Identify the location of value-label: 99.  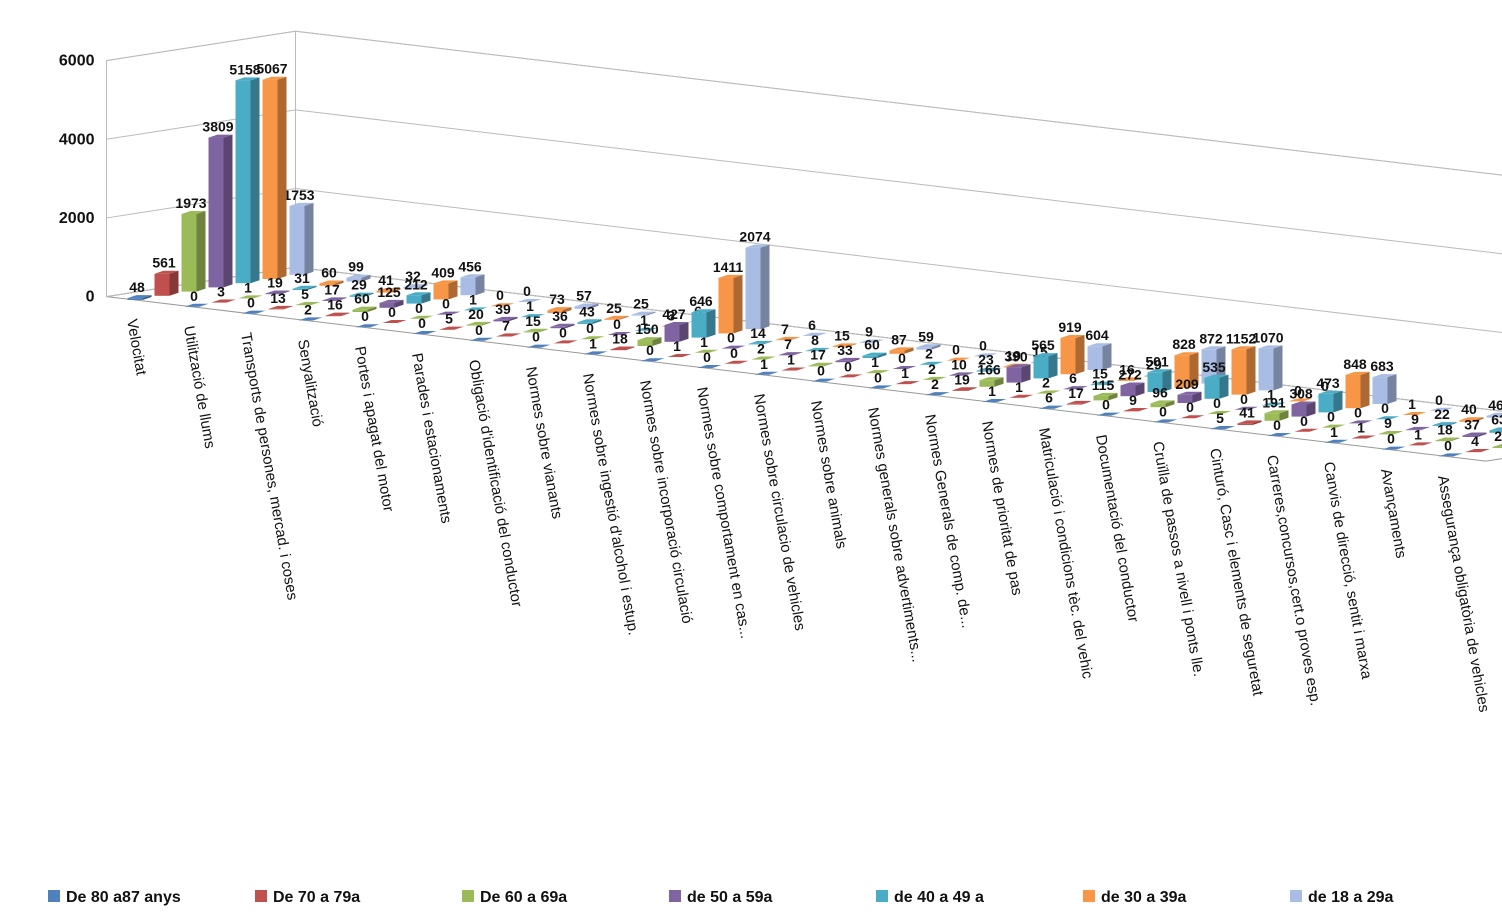
(356, 267).